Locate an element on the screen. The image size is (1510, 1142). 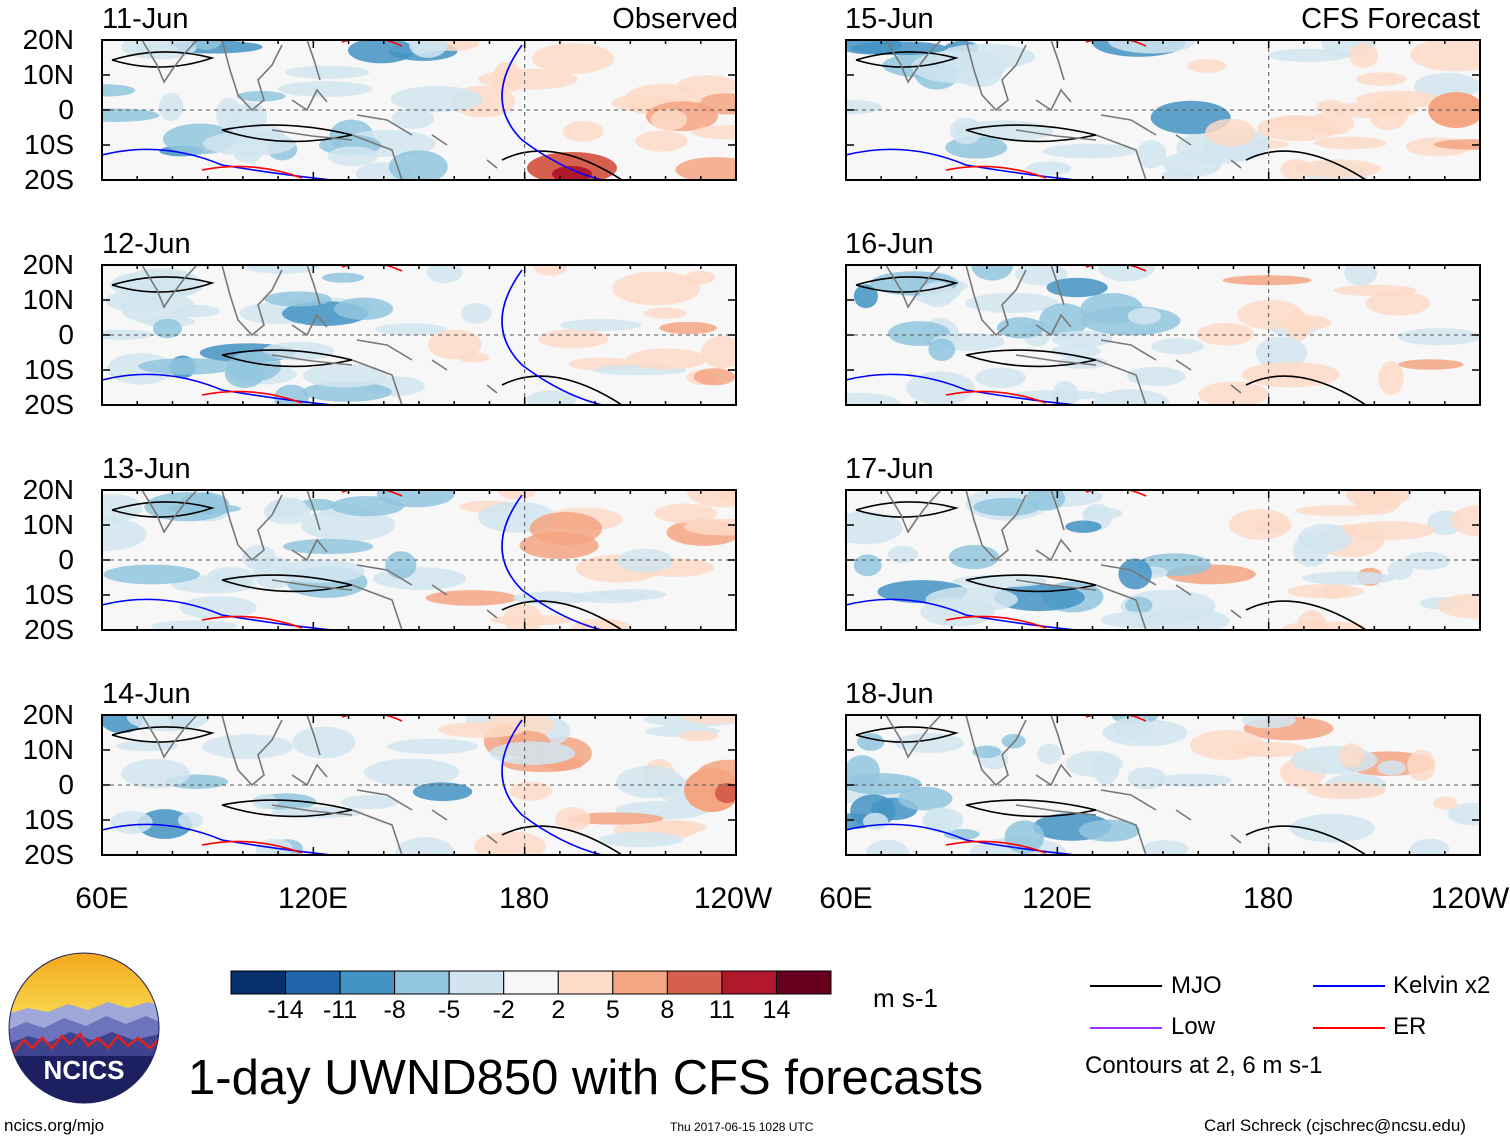
map-panel-14-Jun is located at coordinates (419, 785).